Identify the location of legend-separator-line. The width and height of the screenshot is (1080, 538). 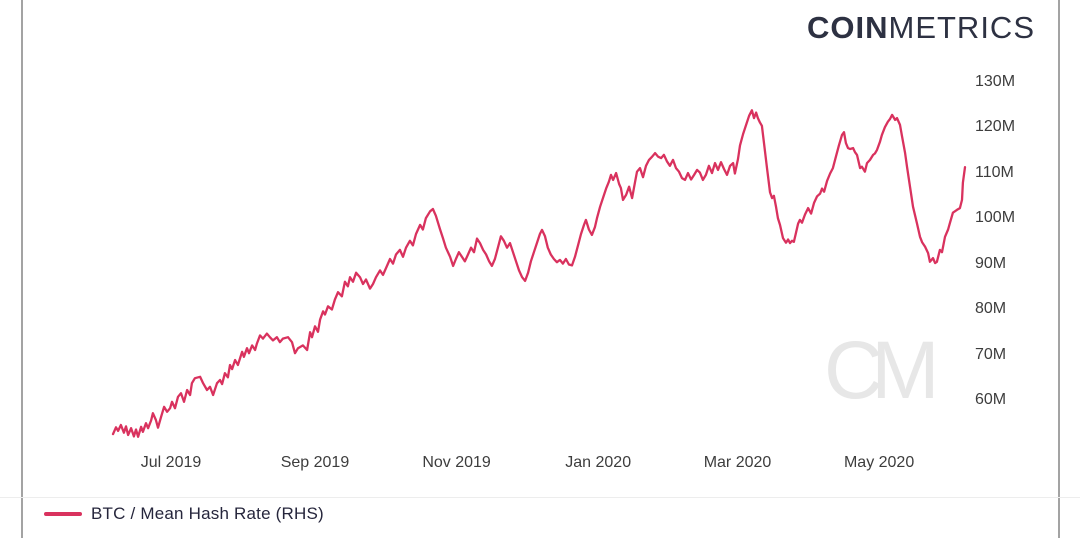
(540, 497).